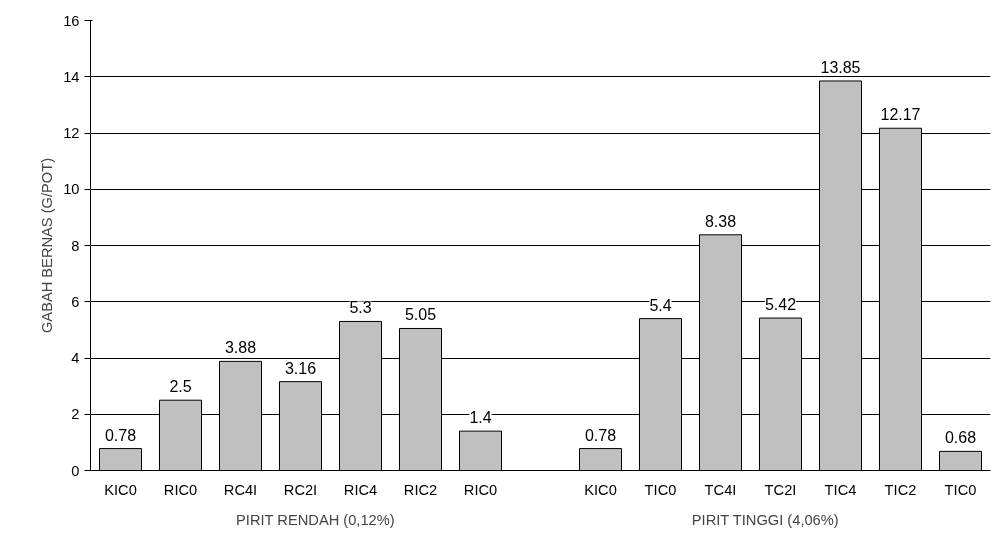  I want to click on data-label: 5.05, so click(420, 315).